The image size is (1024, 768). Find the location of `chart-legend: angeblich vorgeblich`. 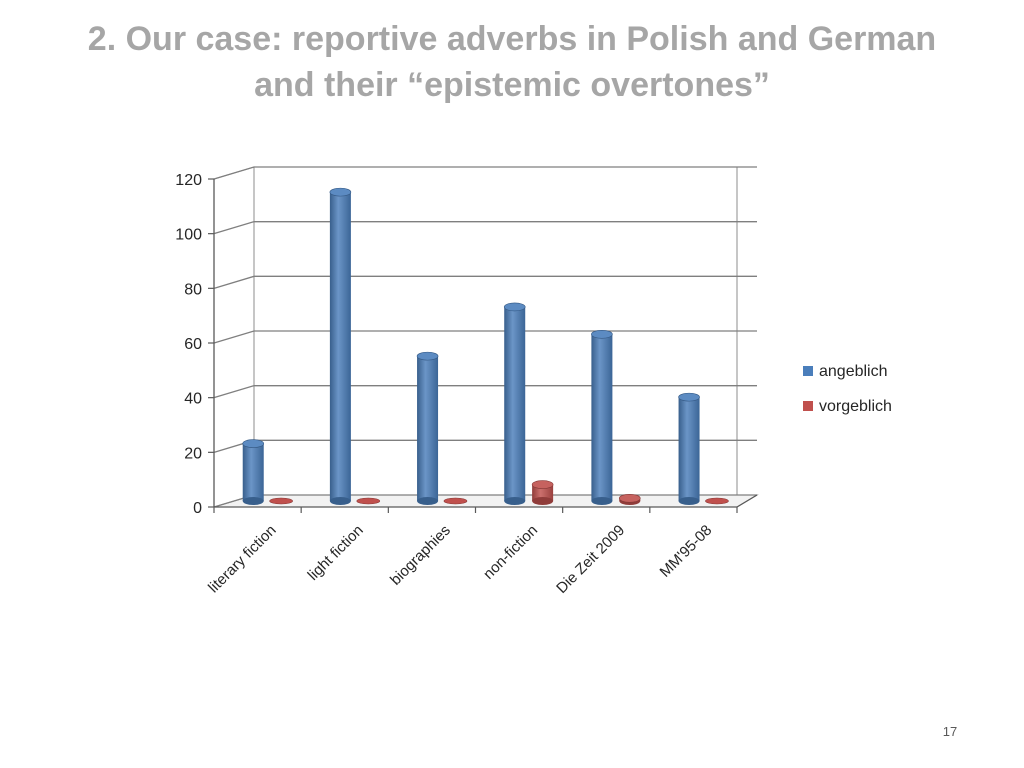

chart-legend: angeblich vorgeblich is located at coordinates (847, 389).